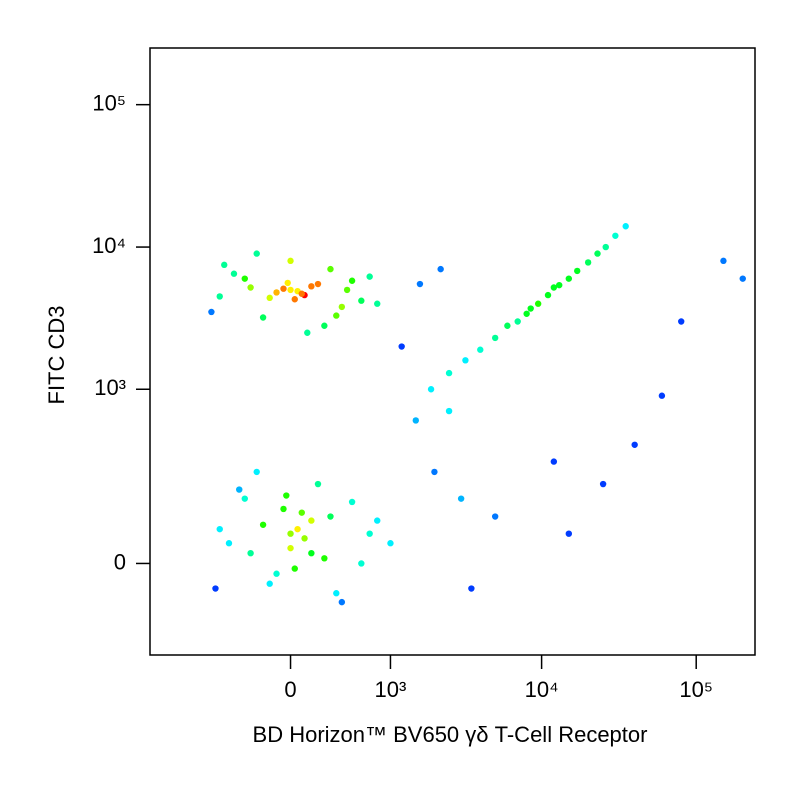  Describe the element at coordinates (109, 102) in the screenshot. I see `y-tick-label: 10⁵` at that location.